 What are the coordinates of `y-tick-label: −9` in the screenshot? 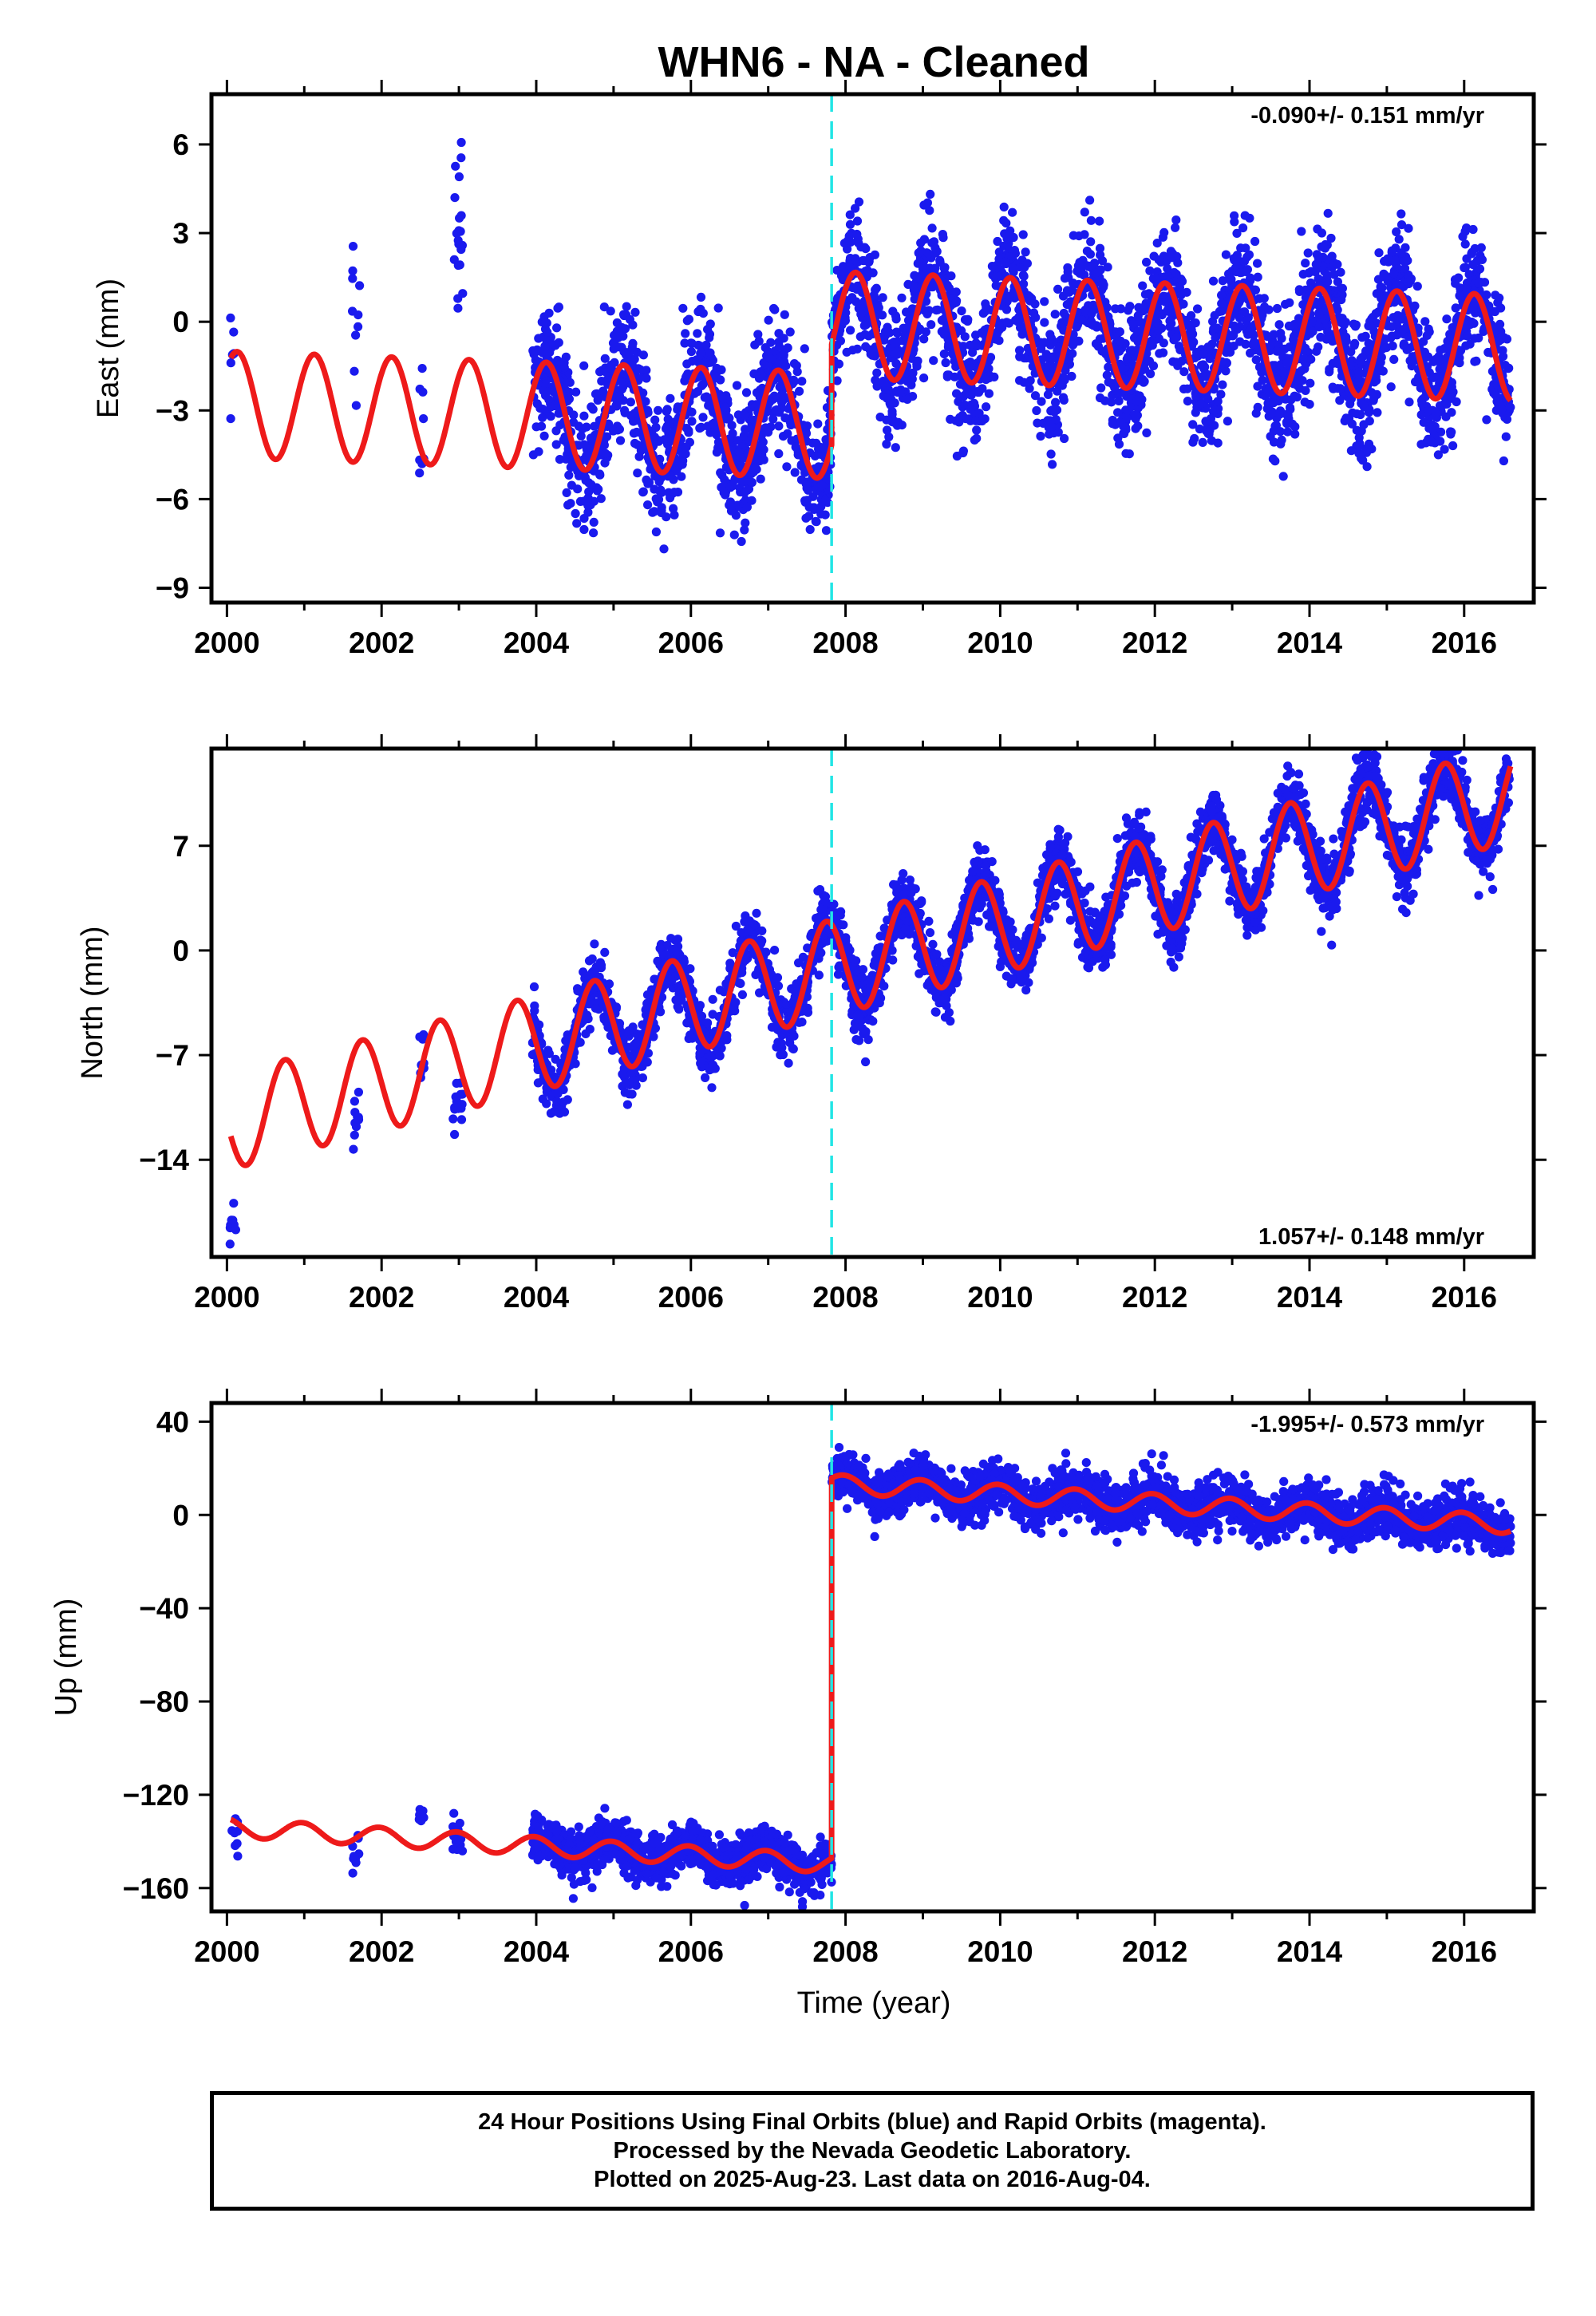 It's located at (172, 587).